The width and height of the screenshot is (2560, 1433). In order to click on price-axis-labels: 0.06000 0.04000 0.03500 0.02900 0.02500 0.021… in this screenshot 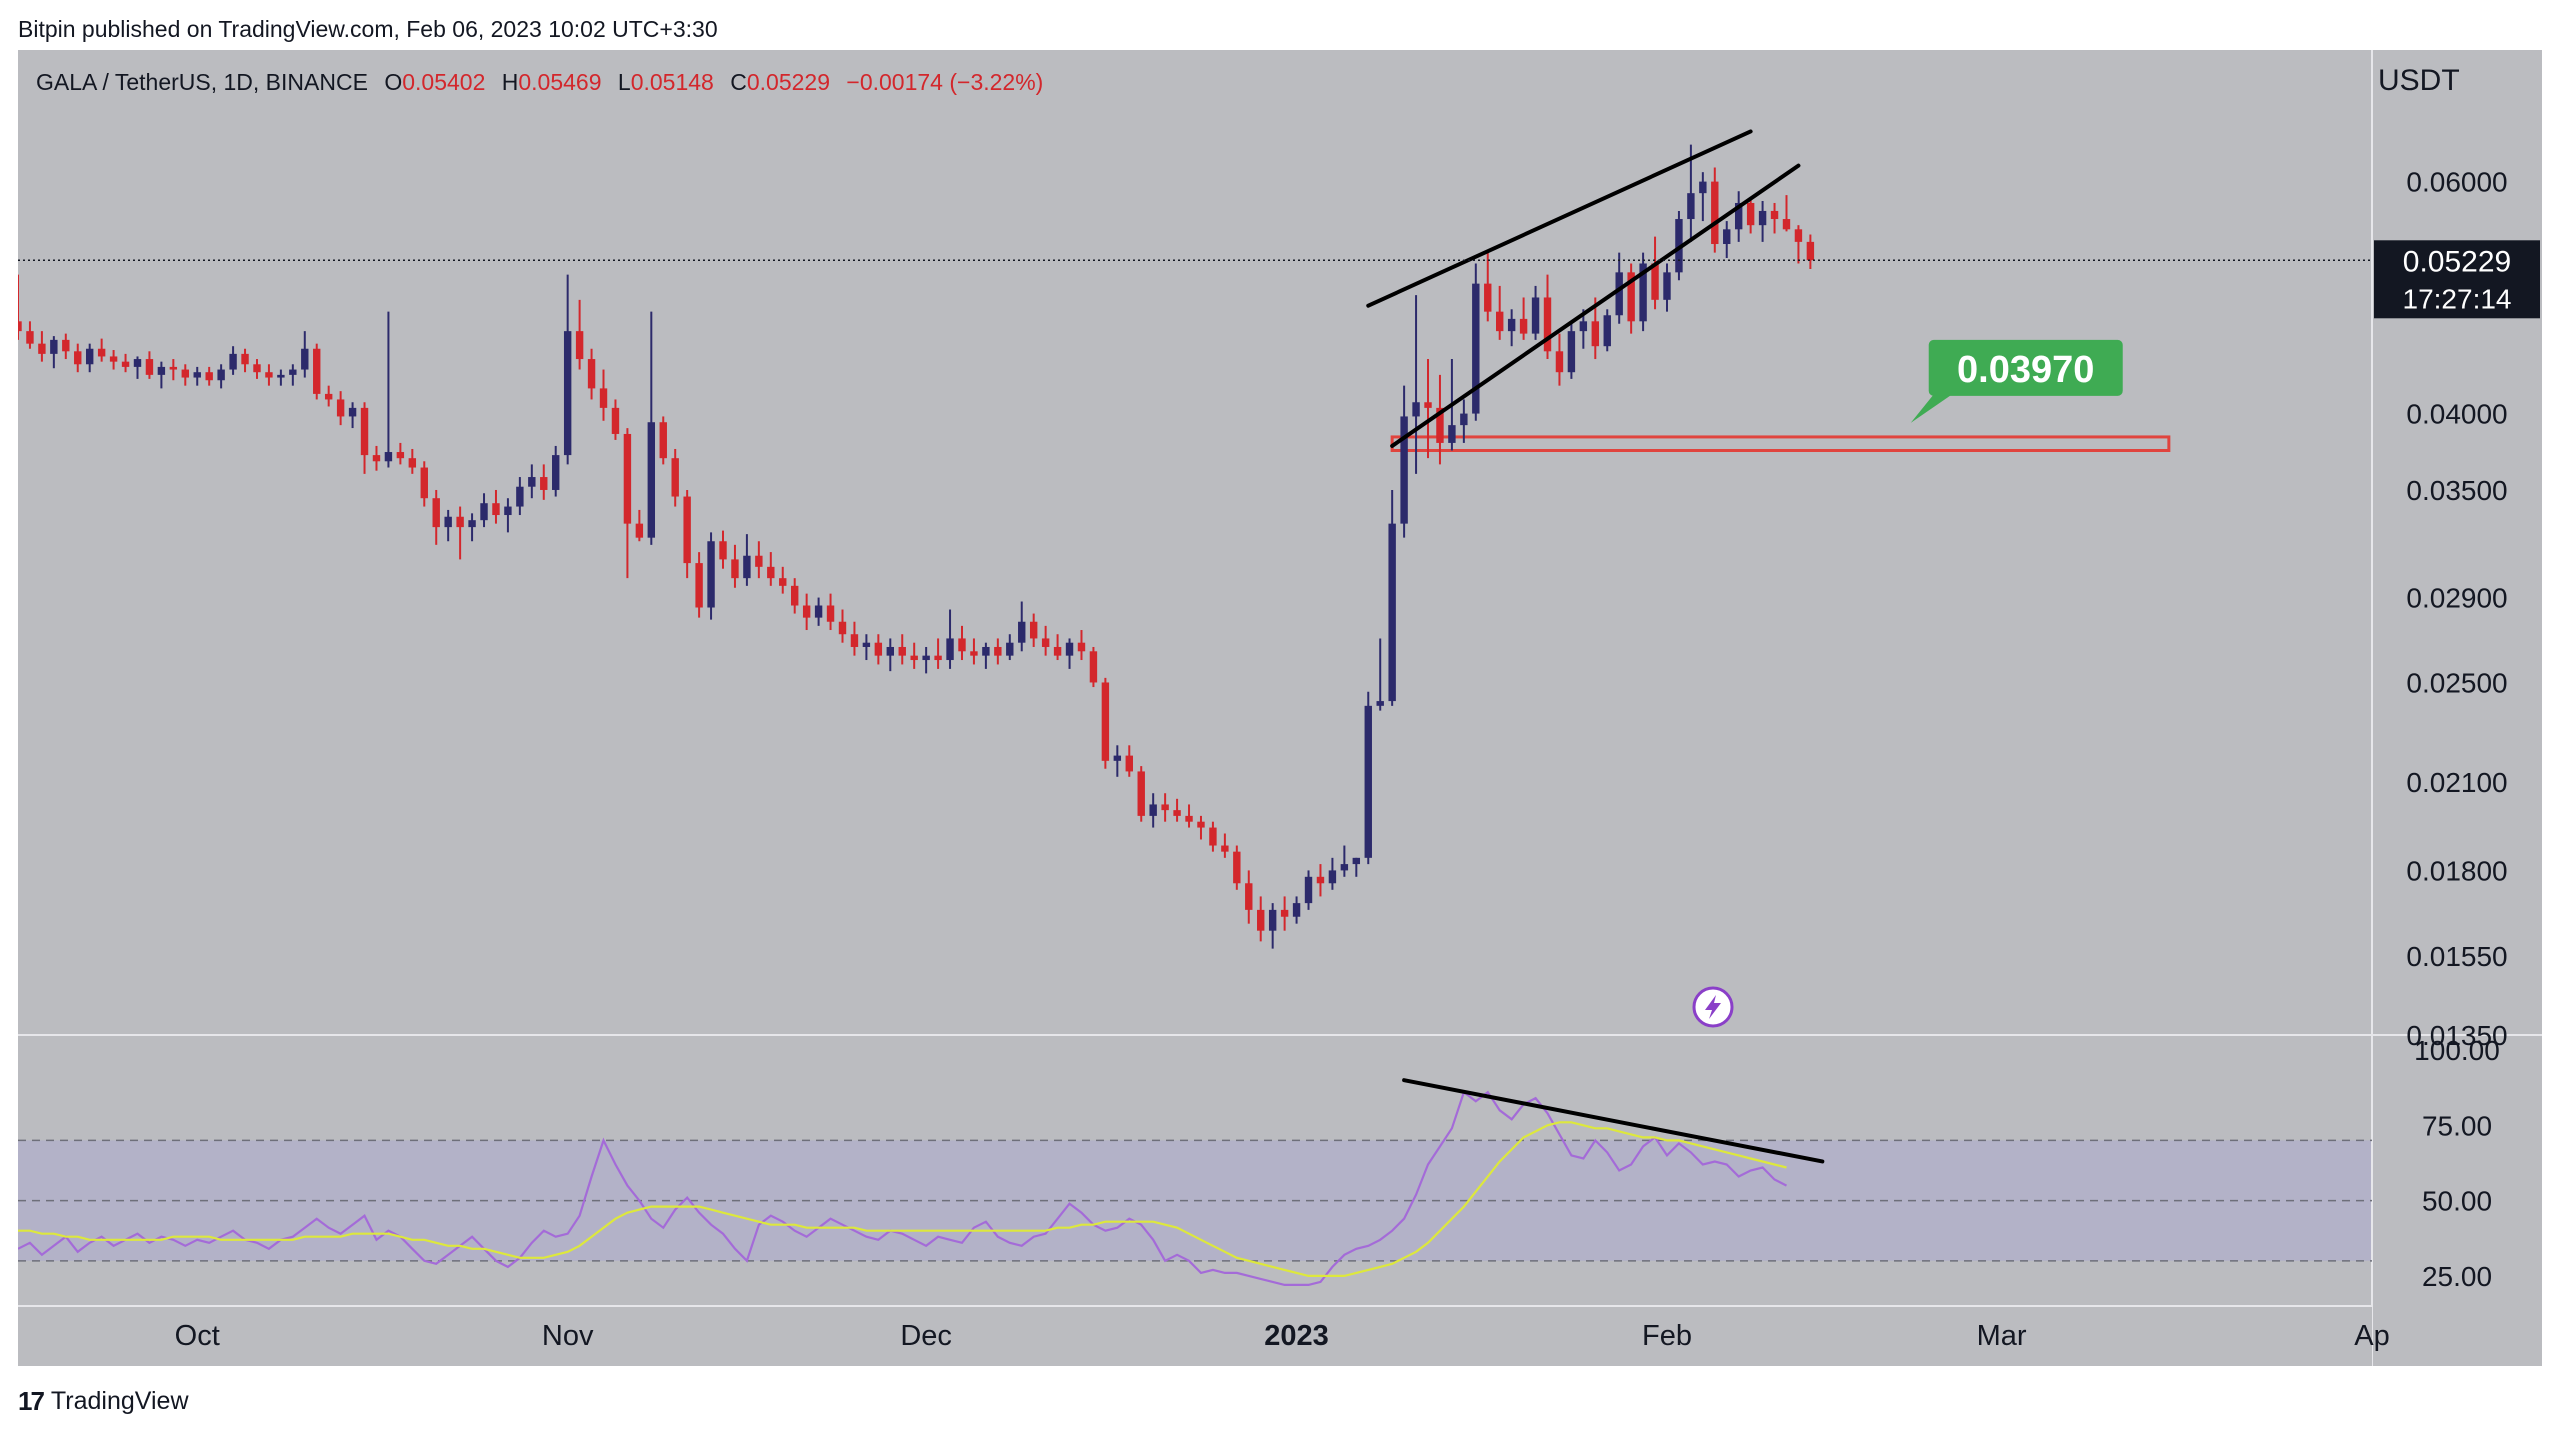, I will do `click(2456, 729)`.